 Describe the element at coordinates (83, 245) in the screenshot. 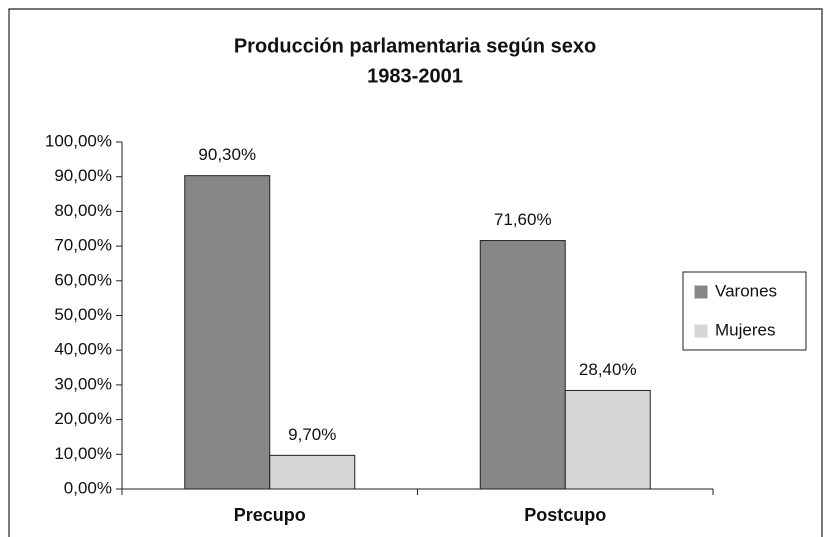

I see `y-tick-label: 70,00%` at that location.